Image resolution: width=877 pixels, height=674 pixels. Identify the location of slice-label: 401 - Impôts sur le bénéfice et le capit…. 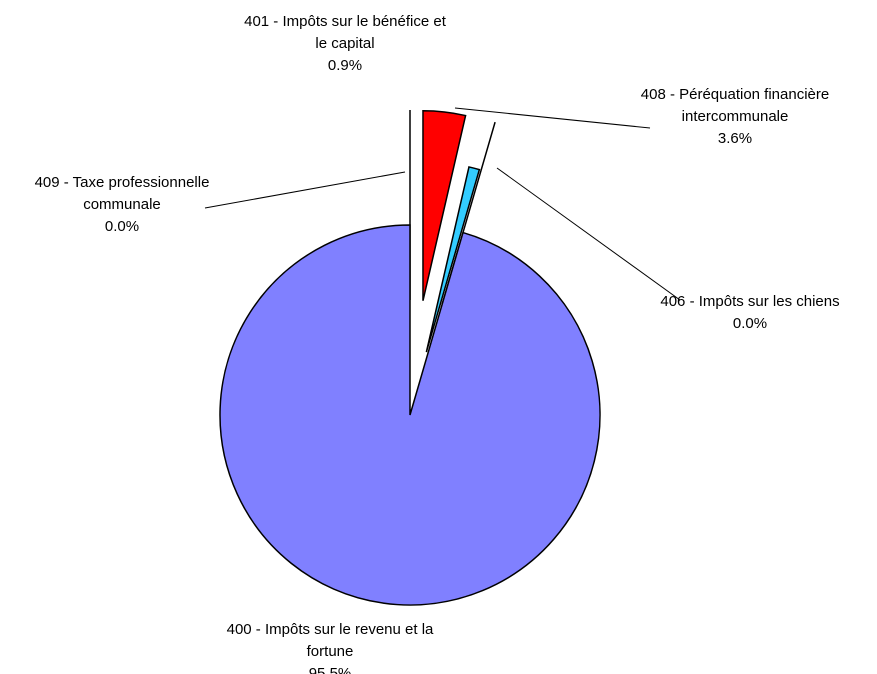
(345, 44).